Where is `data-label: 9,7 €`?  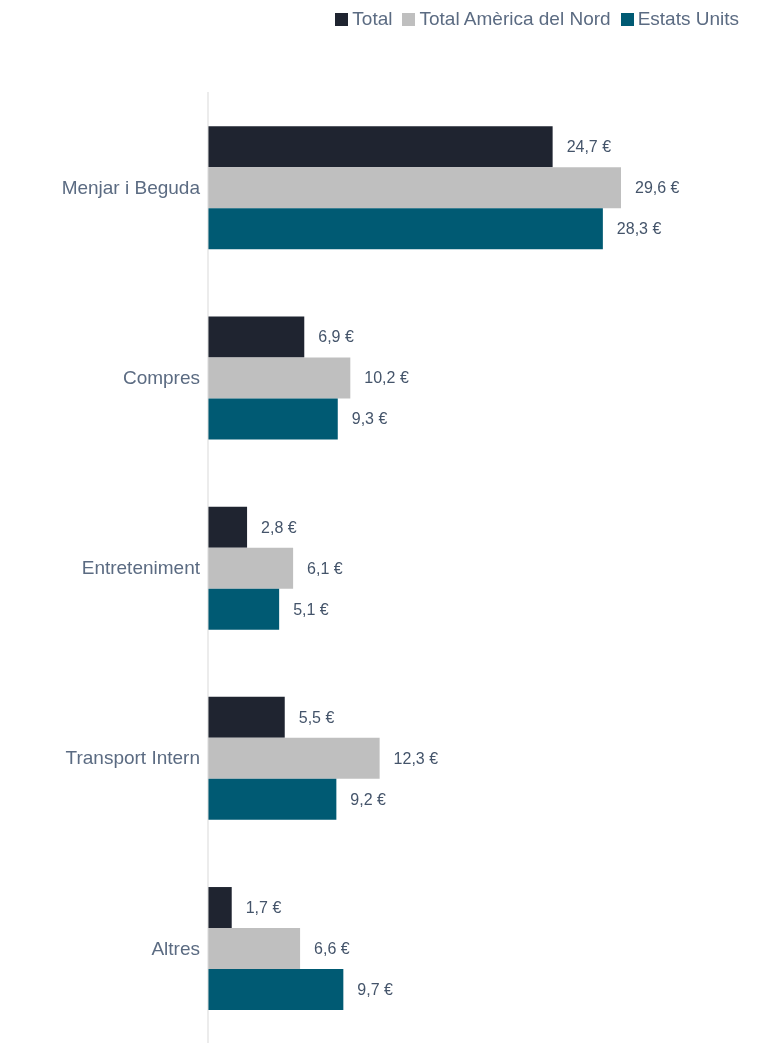 data-label: 9,7 € is located at coordinates (375, 990).